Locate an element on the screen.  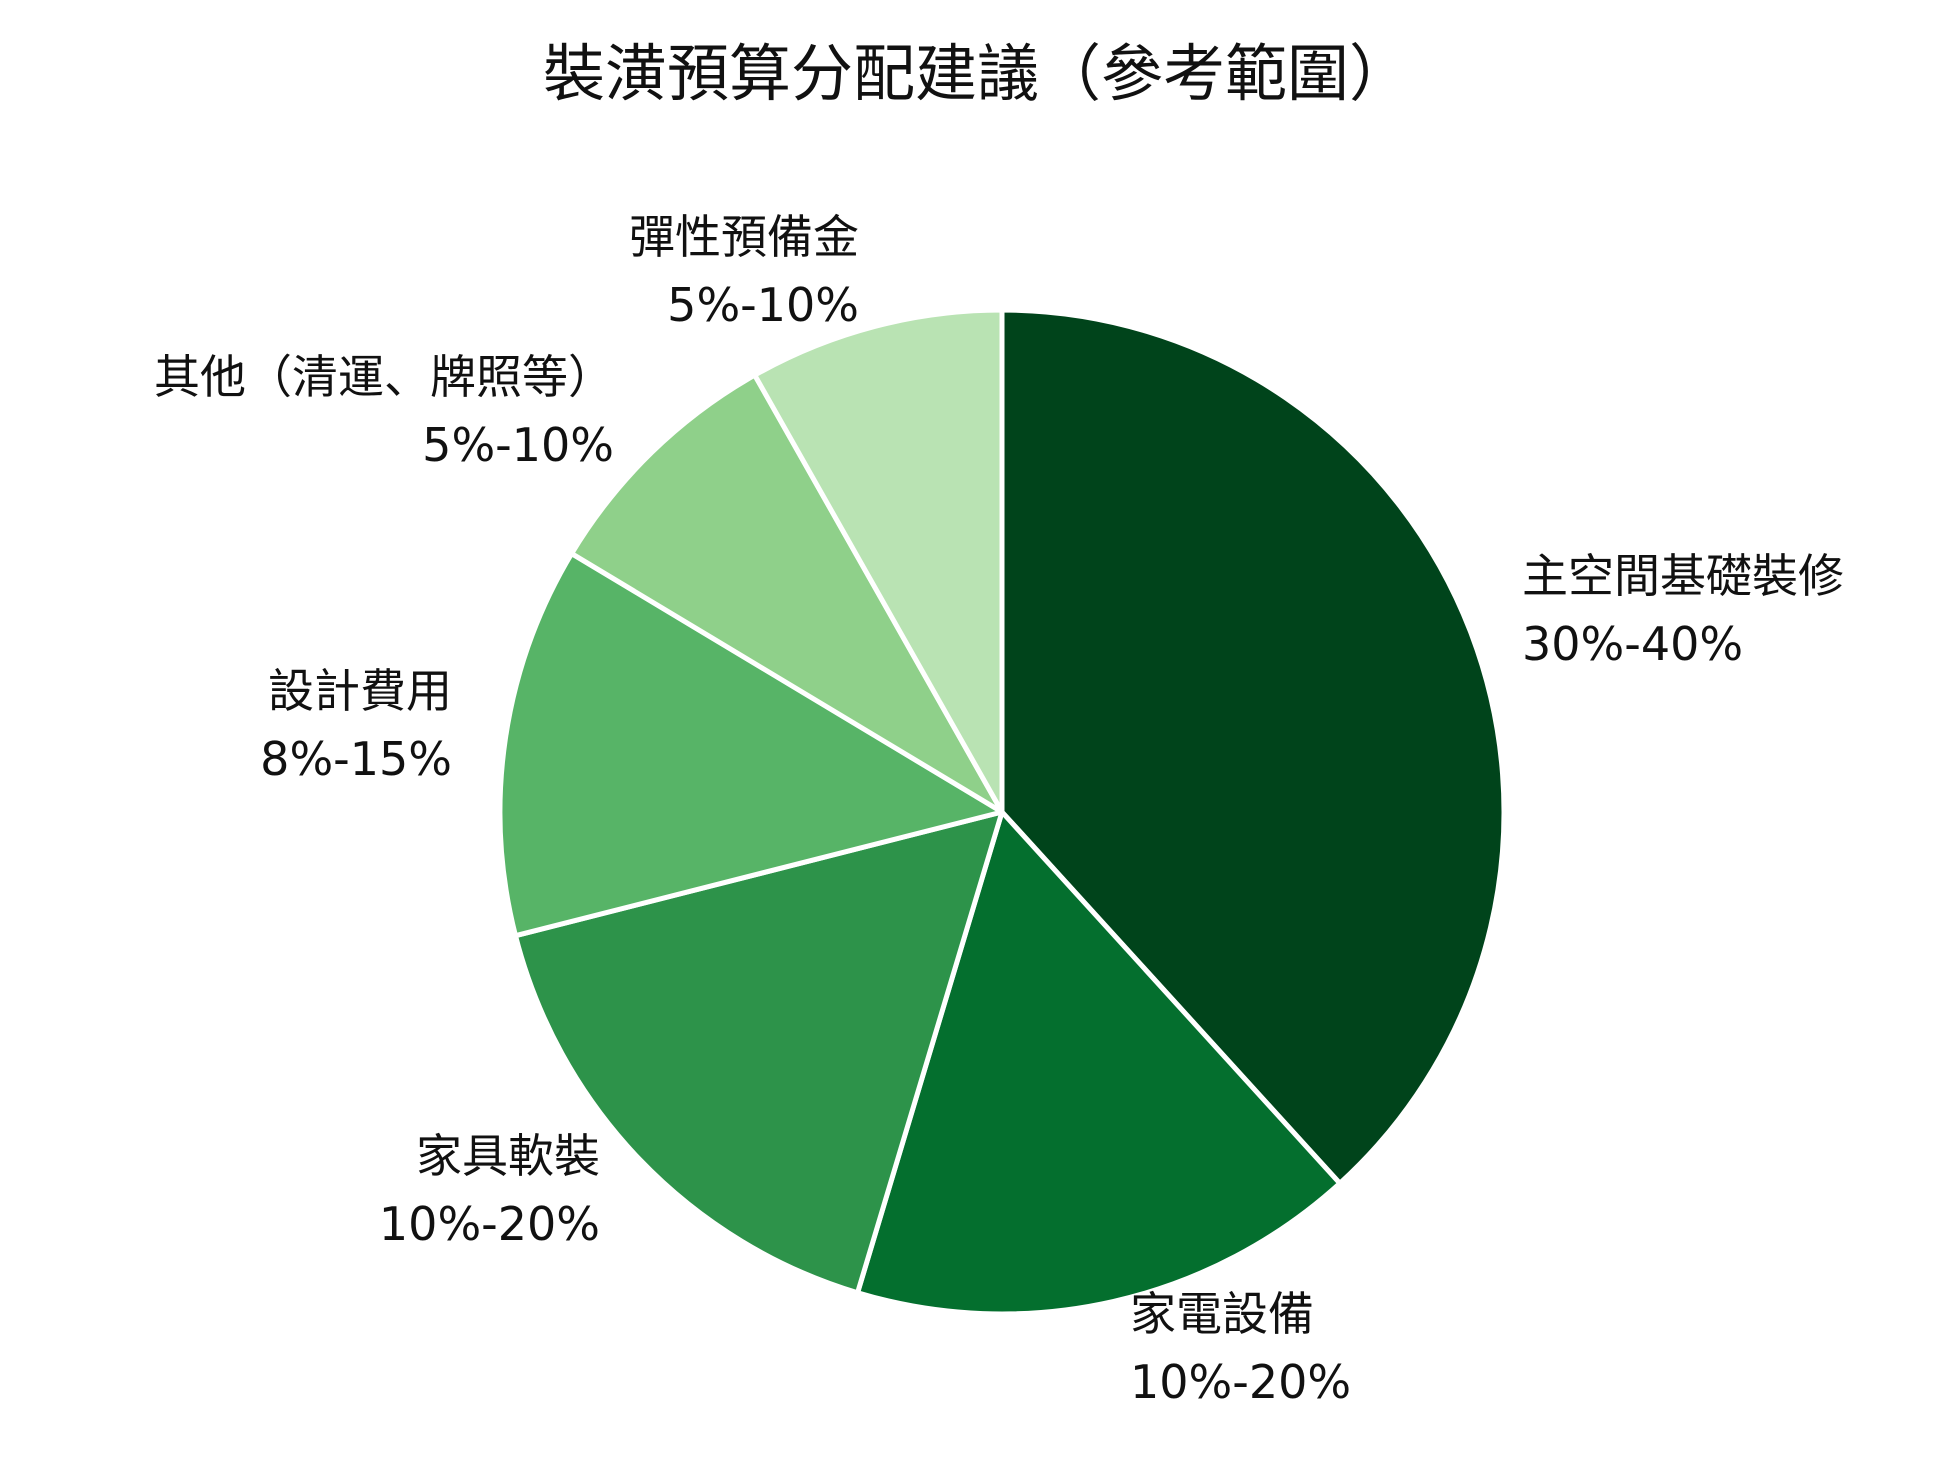
slice-label-name-1: 主空間基礎裝修 is located at coordinates (1683, 576).